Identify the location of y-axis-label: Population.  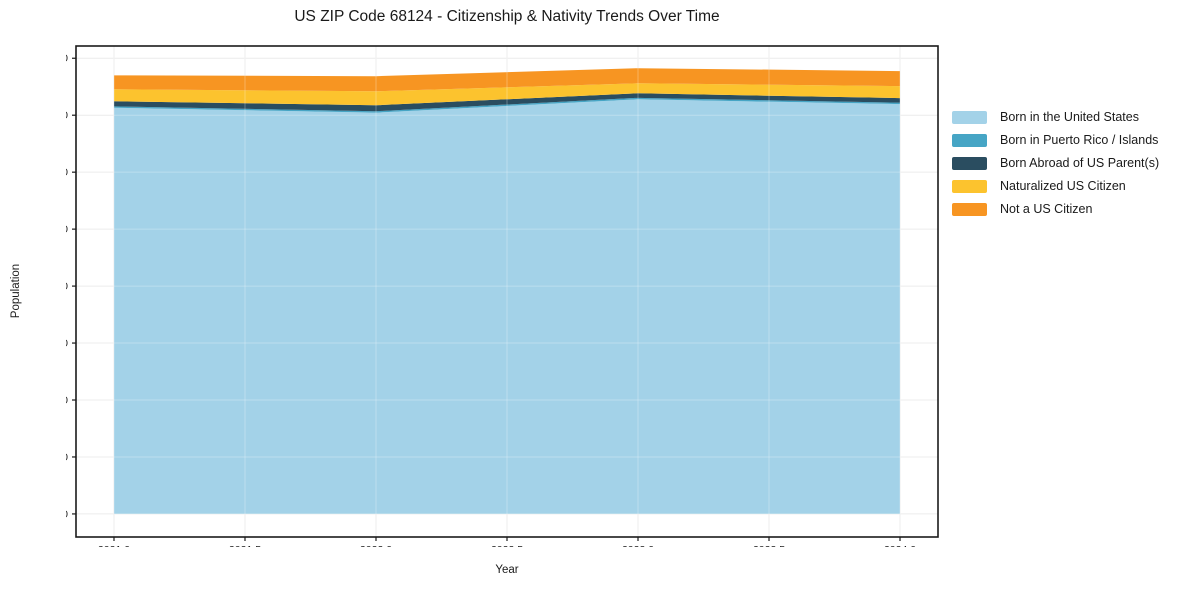
(16, 291).